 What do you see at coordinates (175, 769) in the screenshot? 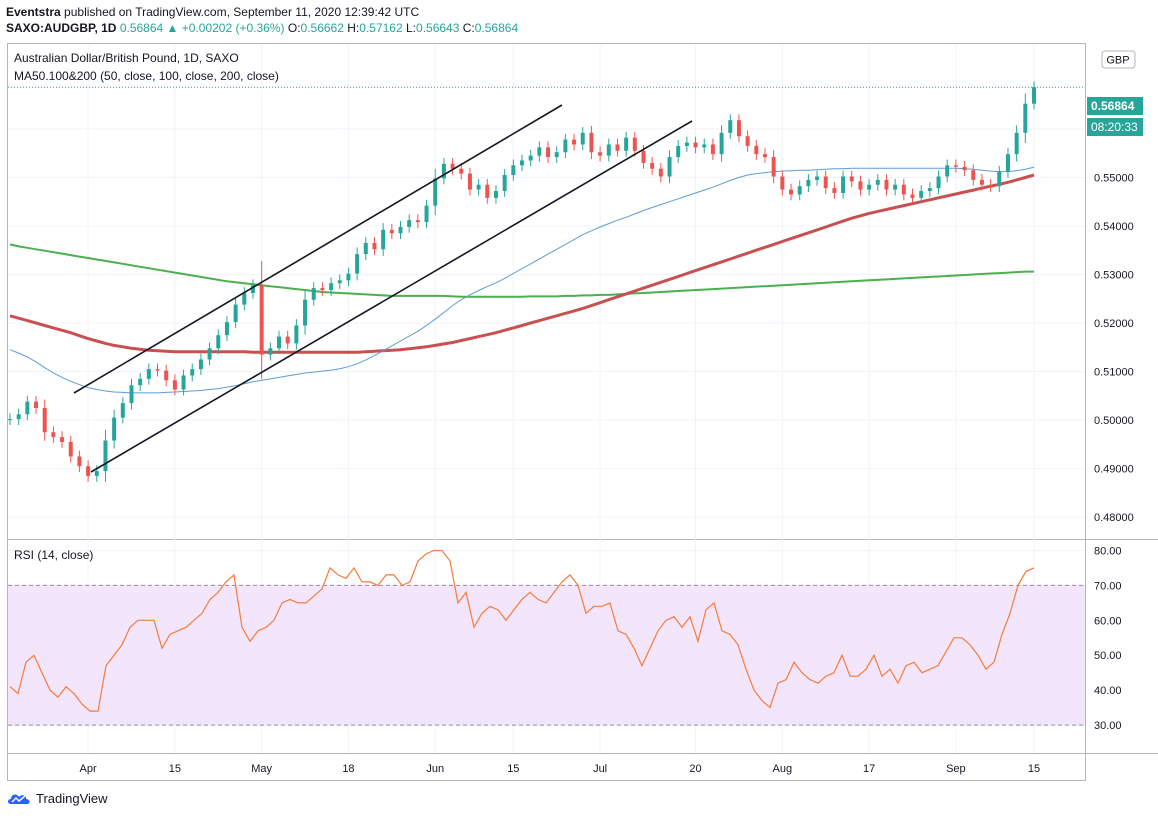
I see `time-tick-label: 15` at bounding box center [175, 769].